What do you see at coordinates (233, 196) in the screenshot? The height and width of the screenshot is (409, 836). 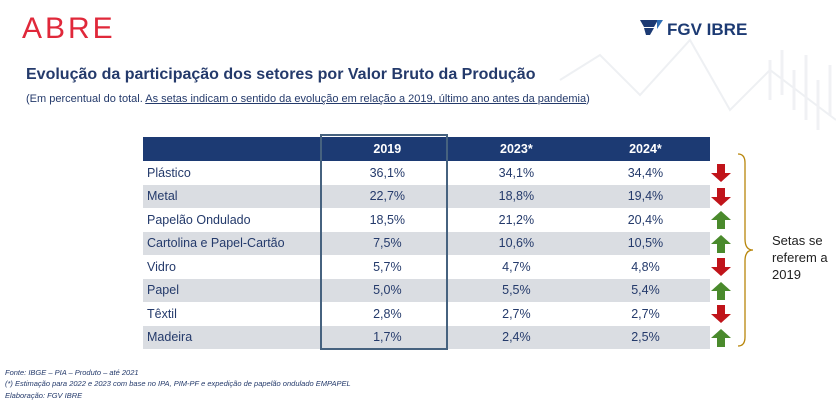 I see `sector-name: Metal` at bounding box center [233, 196].